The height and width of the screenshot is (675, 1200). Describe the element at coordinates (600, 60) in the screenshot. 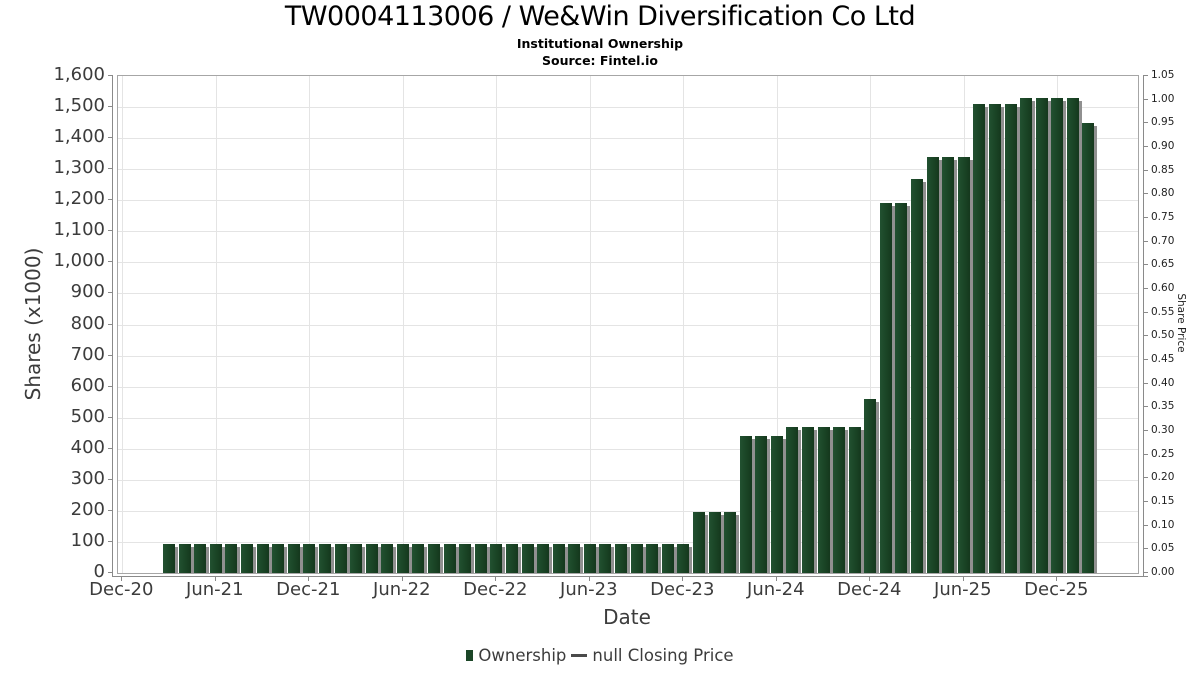

I see `chart-source: Source: Fintel.io` at that location.